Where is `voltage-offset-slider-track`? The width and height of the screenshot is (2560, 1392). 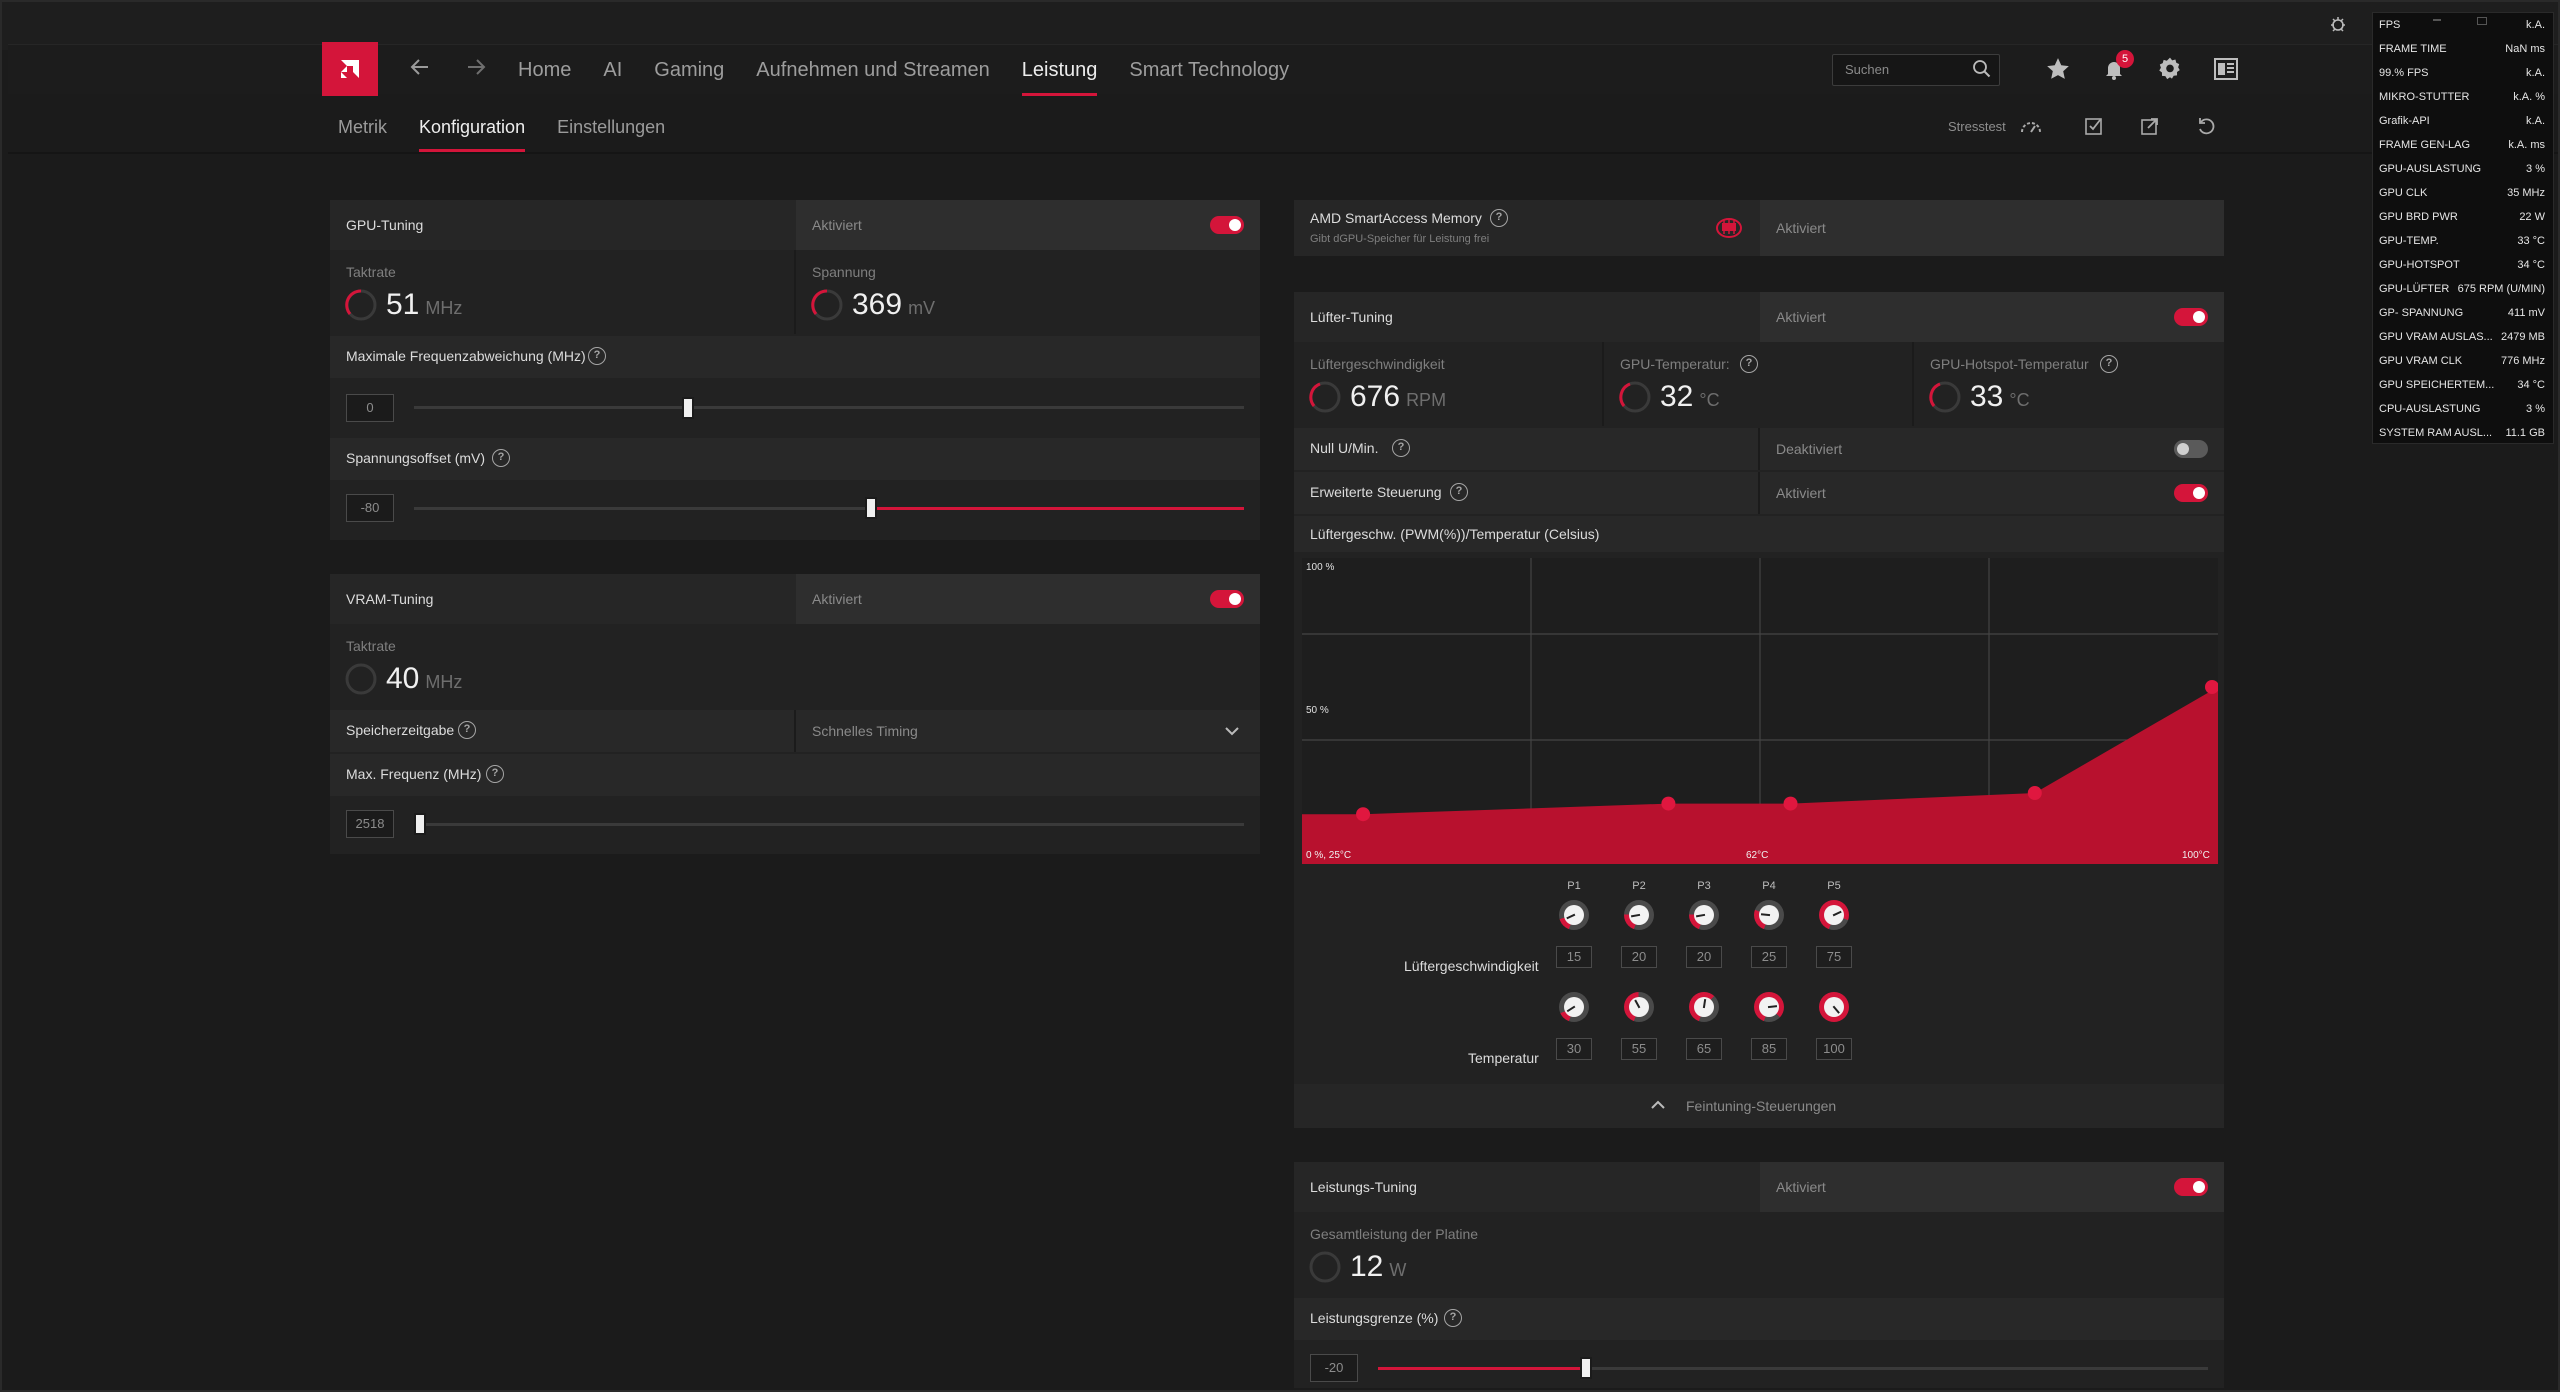
voltage-offset-slider-track is located at coordinates (829, 508).